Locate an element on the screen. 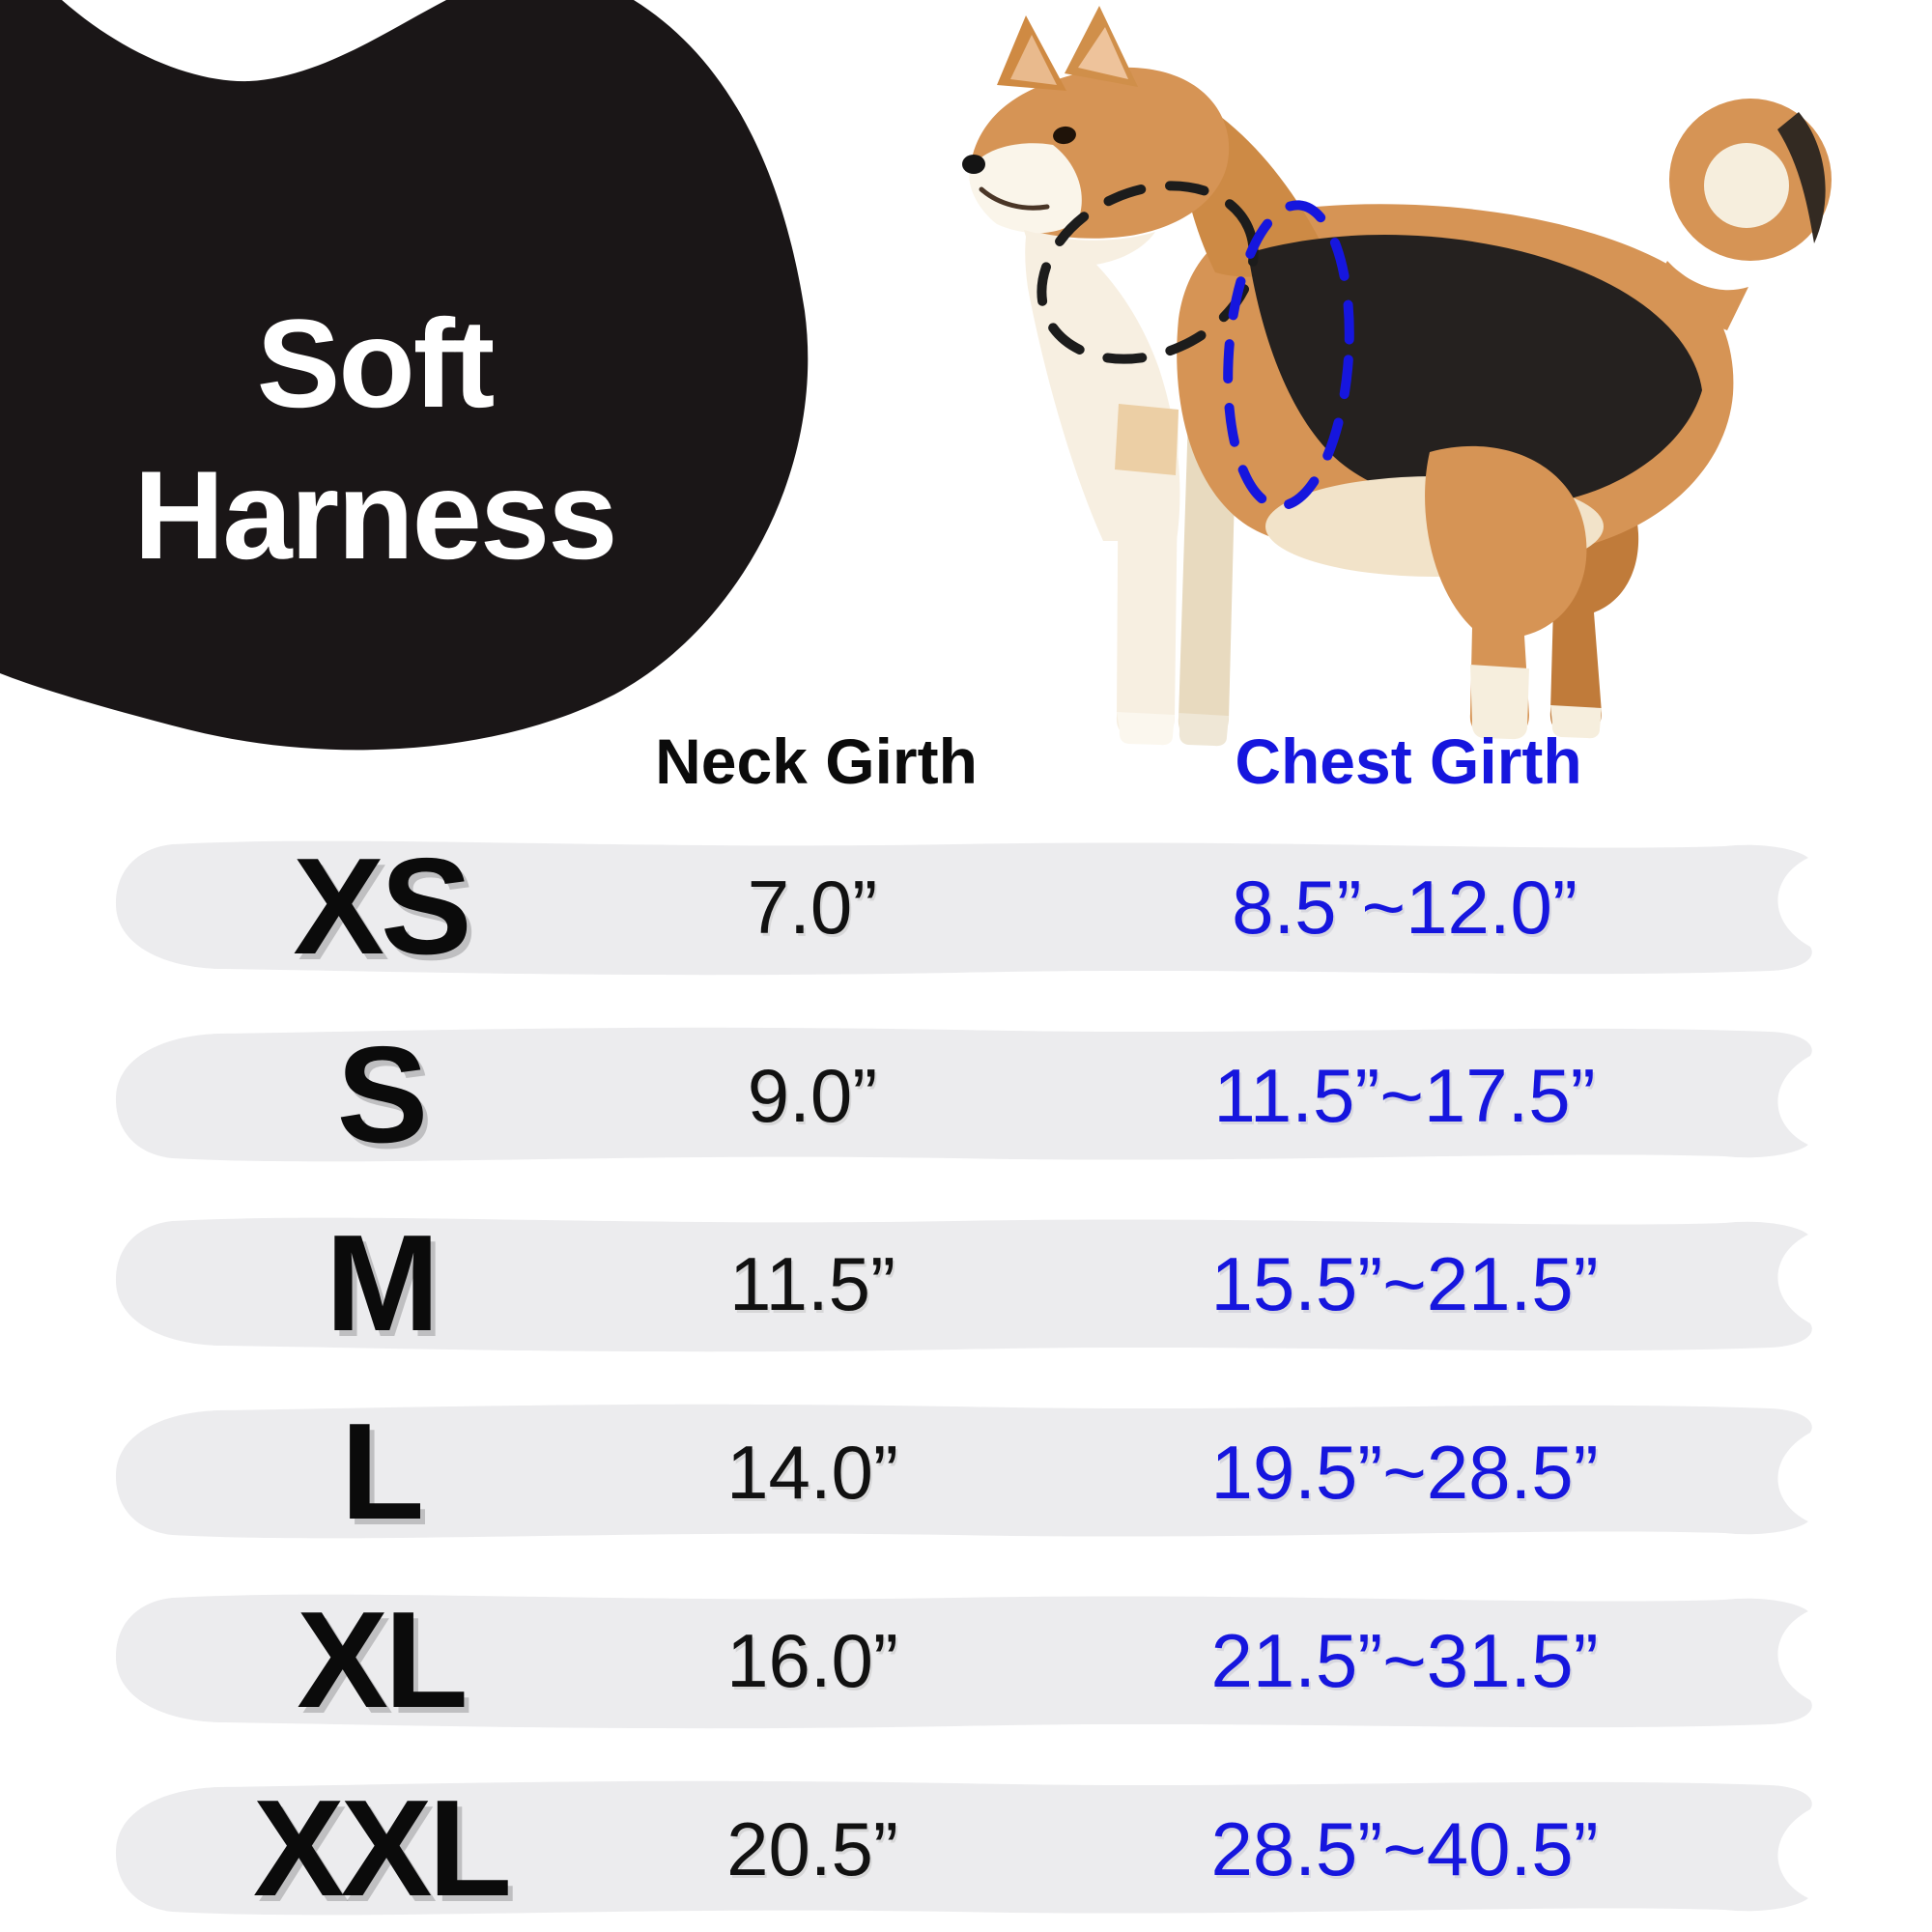  nose is located at coordinates (973, 164).